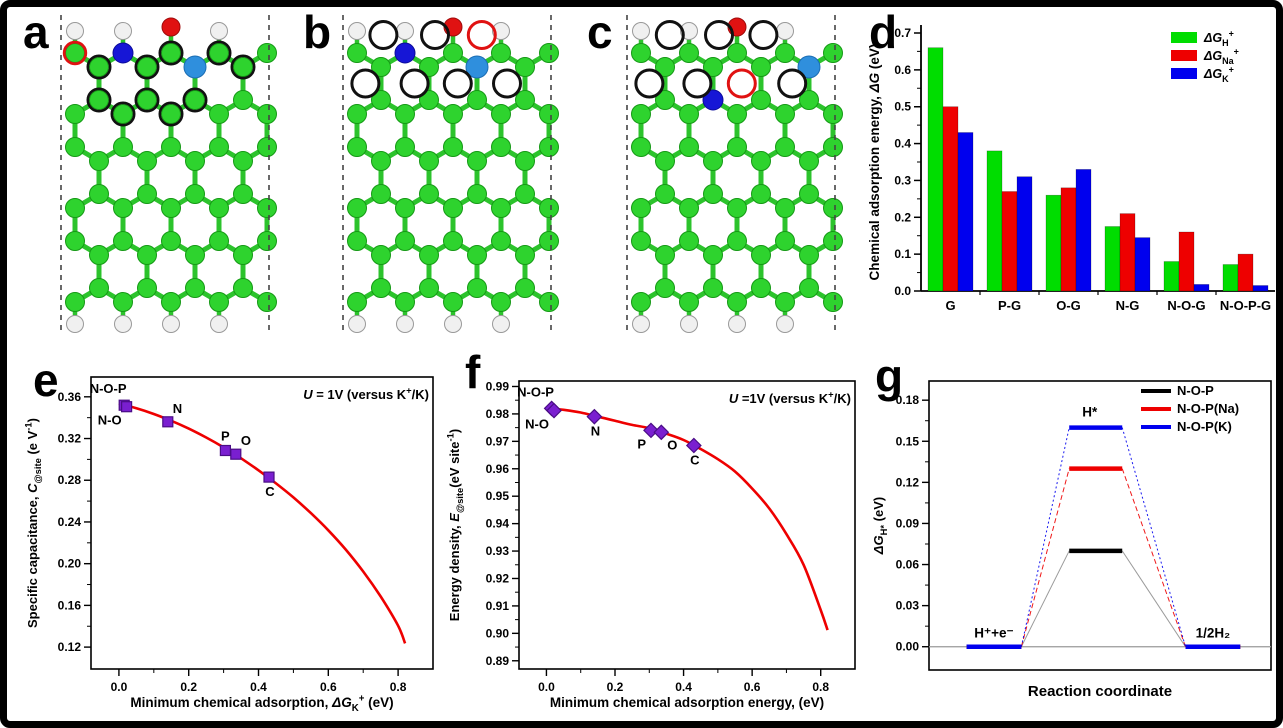  I want to click on svg-text: 0.36, so click(70, 397).